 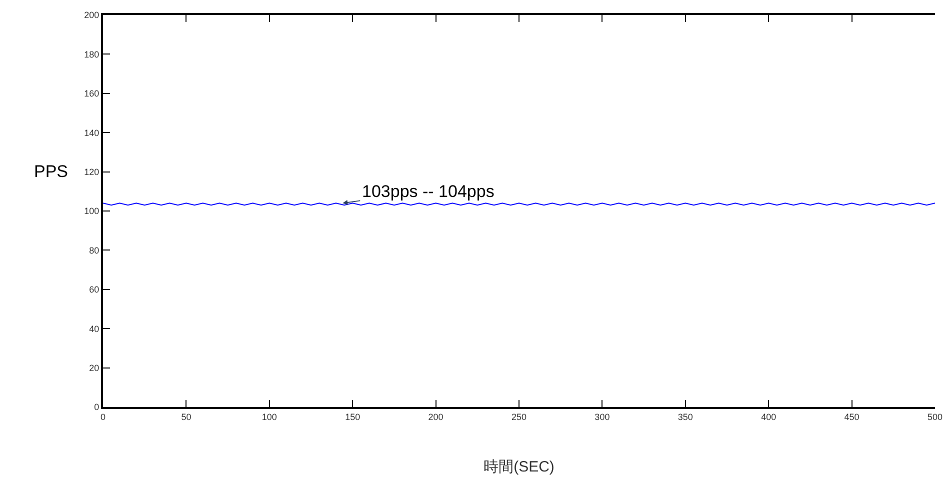 What do you see at coordinates (94, 329) in the screenshot?
I see `y-tick-label: 40` at bounding box center [94, 329].